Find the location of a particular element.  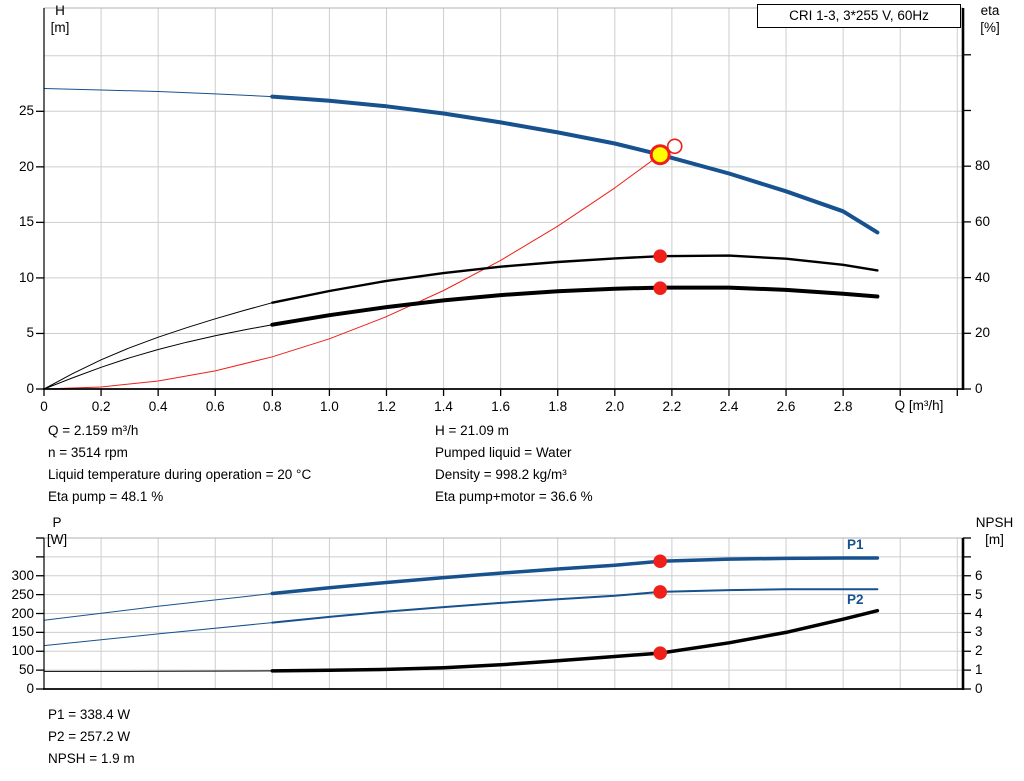

p1-curve-label: P1 is located at coordinates (855, 544).